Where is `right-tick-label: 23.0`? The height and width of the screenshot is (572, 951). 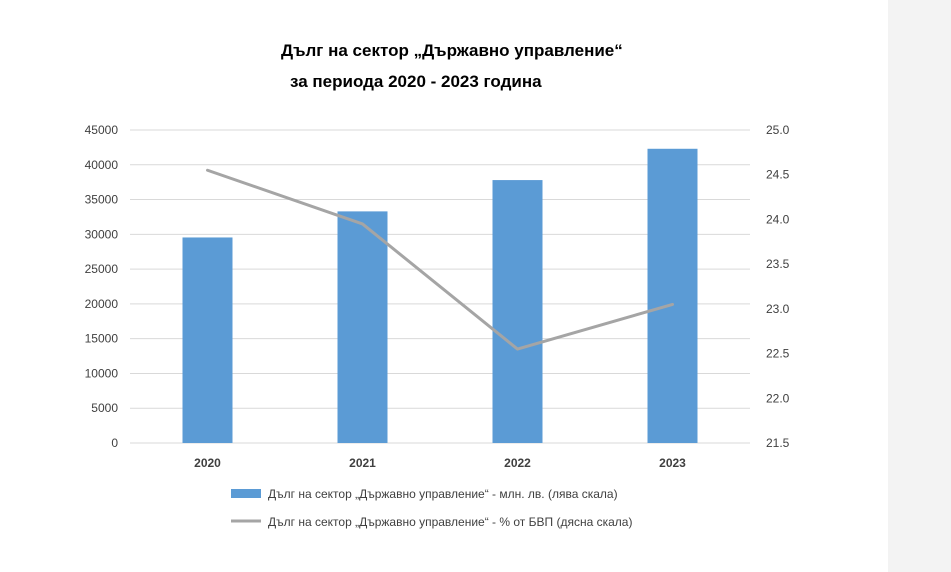
right-tick-label: 23.0 is located at coordinates (778, 309).